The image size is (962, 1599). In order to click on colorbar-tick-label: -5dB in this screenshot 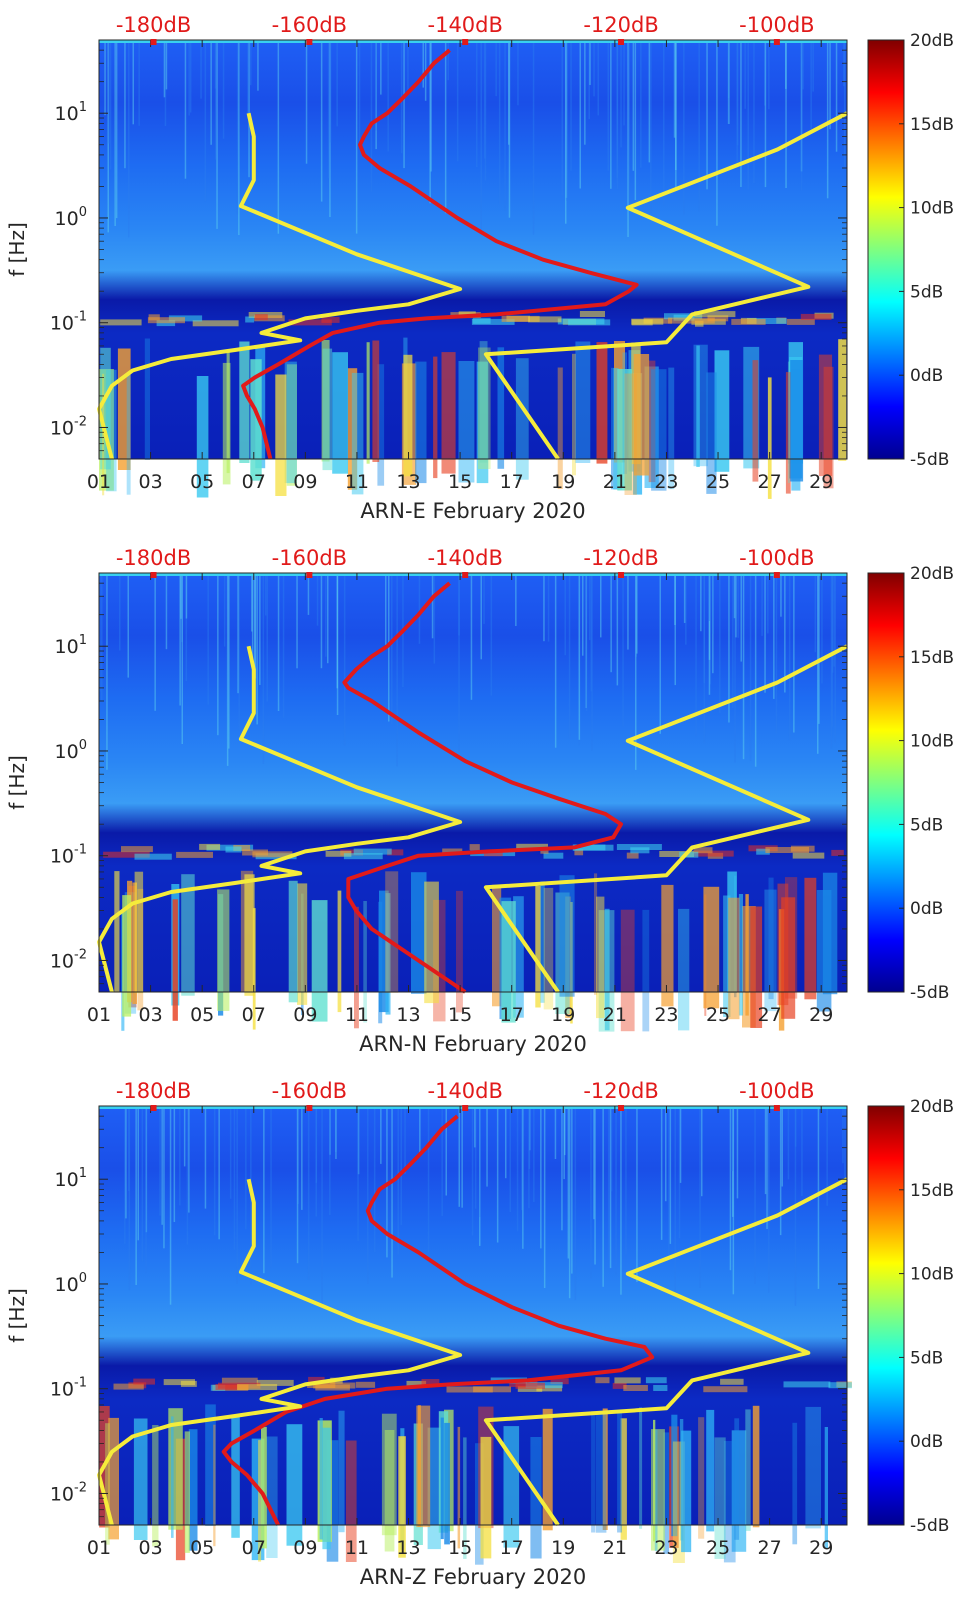, I will do `click(929, 993)`.